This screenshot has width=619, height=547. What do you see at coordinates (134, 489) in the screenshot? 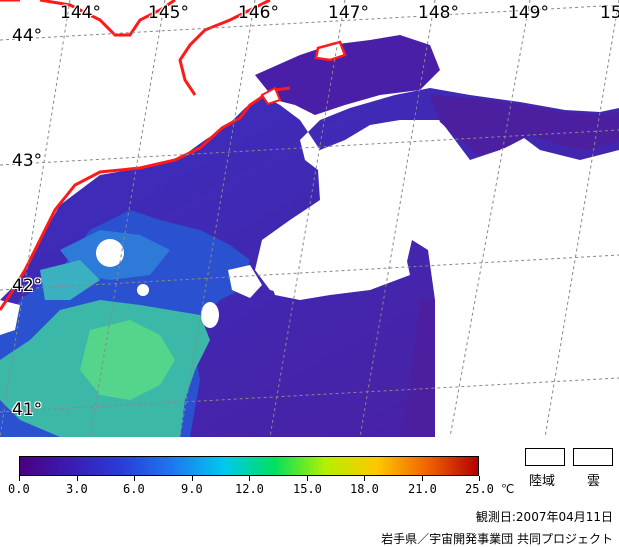
I see `colorbar-tick-label: 6.0` at bounding box center [134, 489].